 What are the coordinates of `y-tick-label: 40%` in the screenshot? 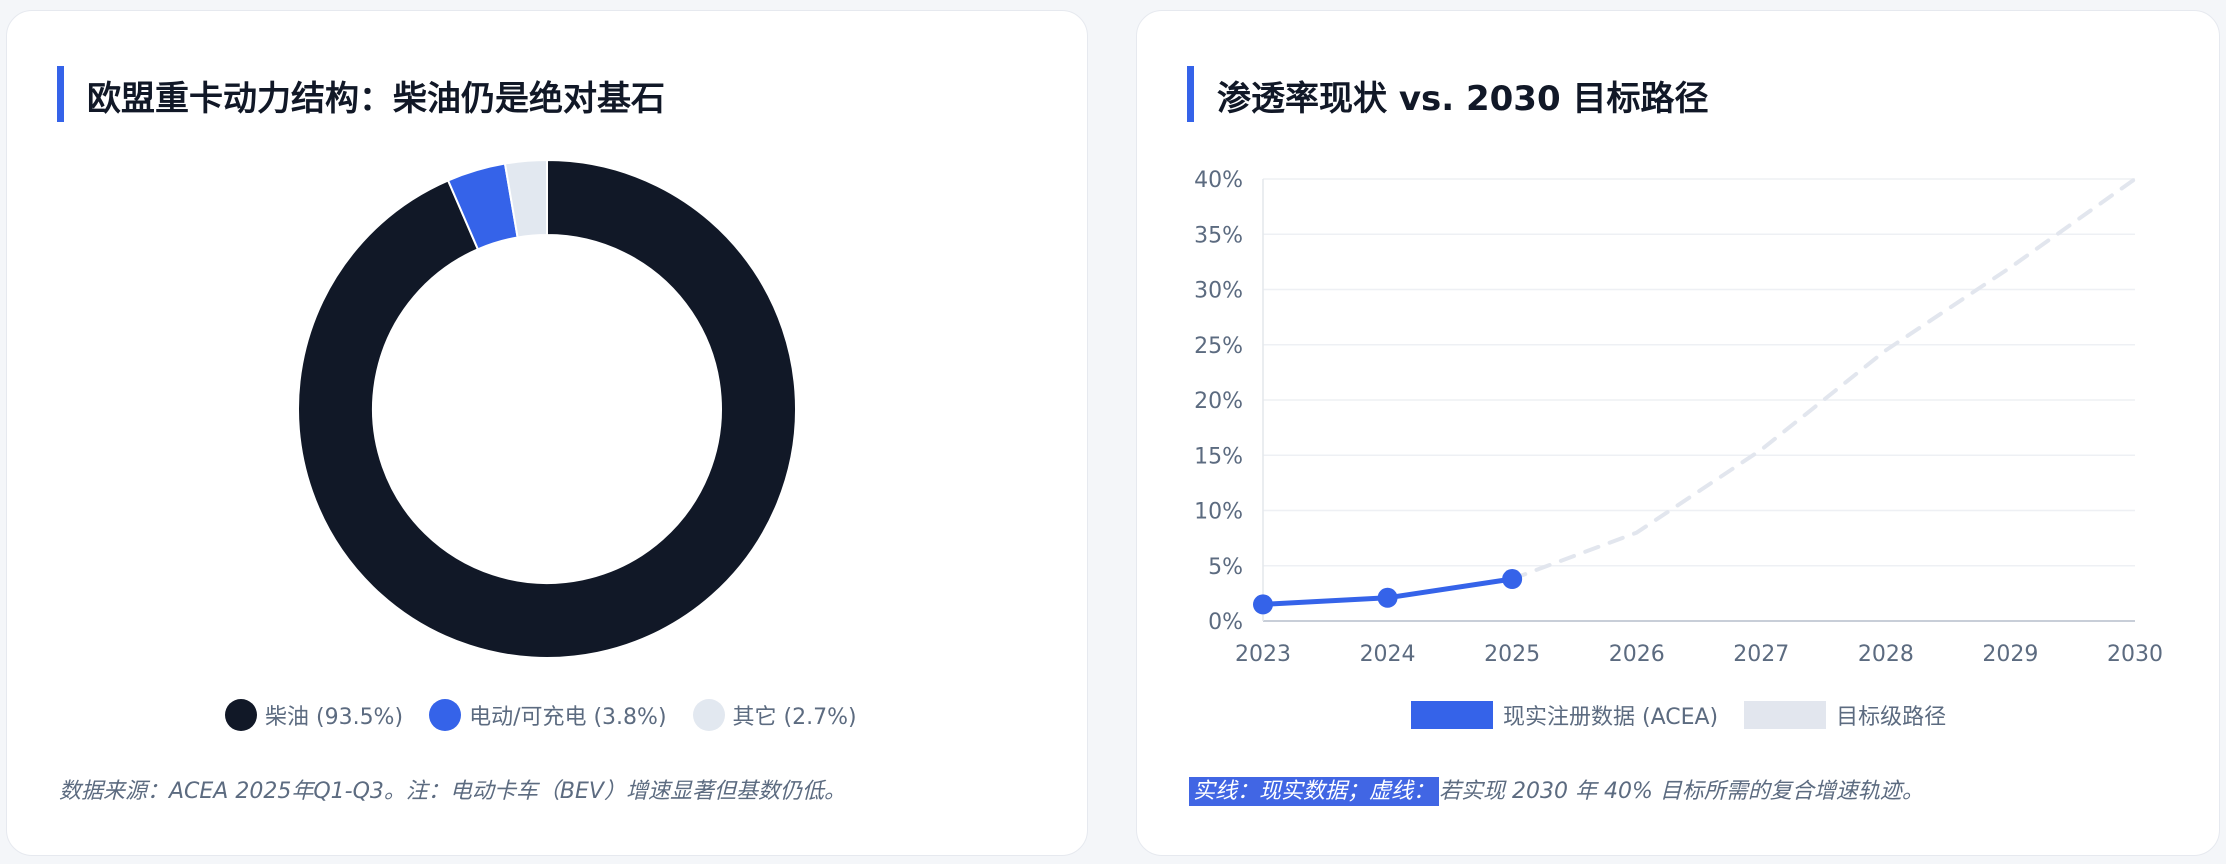 It's located at (1218, 180).